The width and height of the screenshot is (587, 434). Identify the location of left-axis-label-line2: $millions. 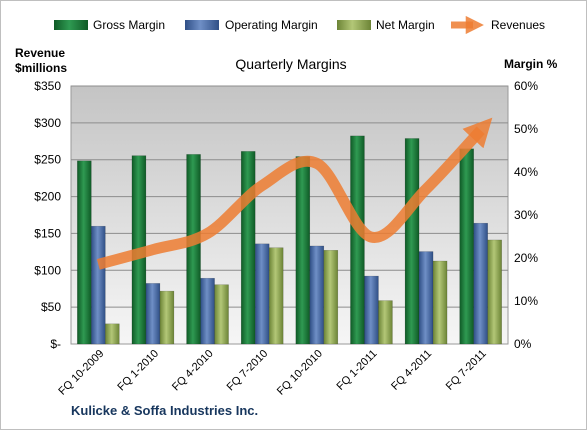
(41, 68).